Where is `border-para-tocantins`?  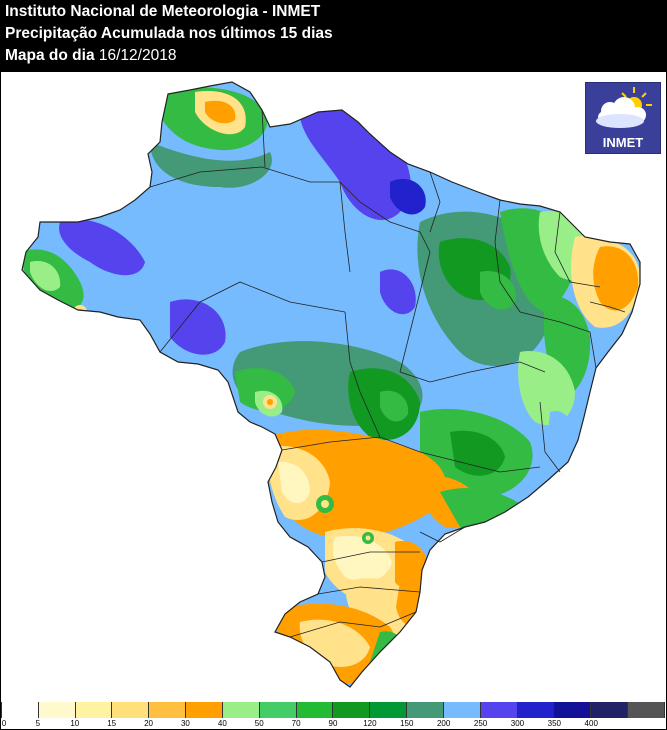
border-para-tocantins is located at coordinates (410, 297).